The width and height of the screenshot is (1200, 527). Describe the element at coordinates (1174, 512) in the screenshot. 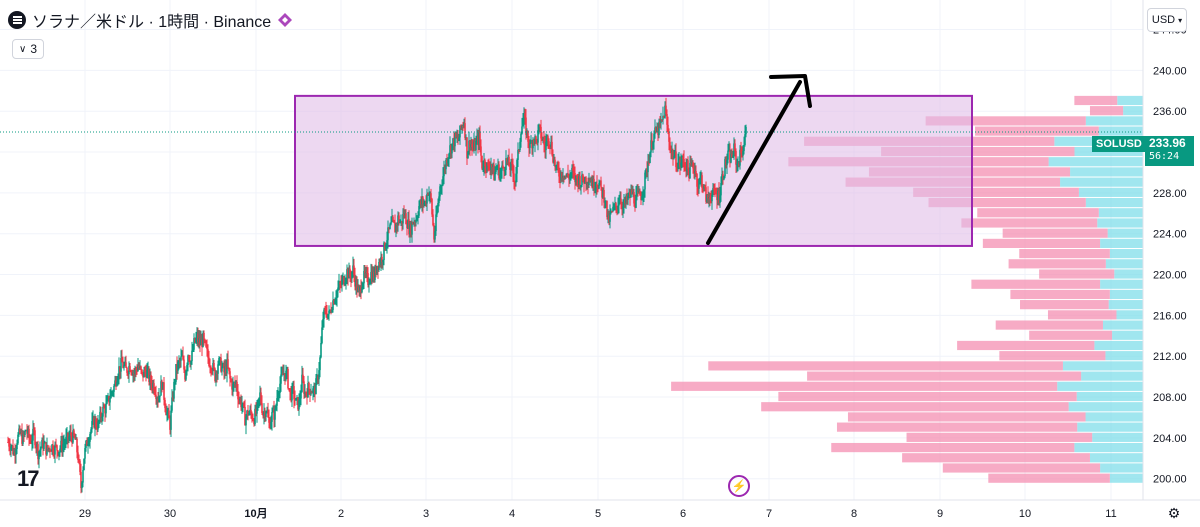

I see `gear-icon: ⚙` at that location.